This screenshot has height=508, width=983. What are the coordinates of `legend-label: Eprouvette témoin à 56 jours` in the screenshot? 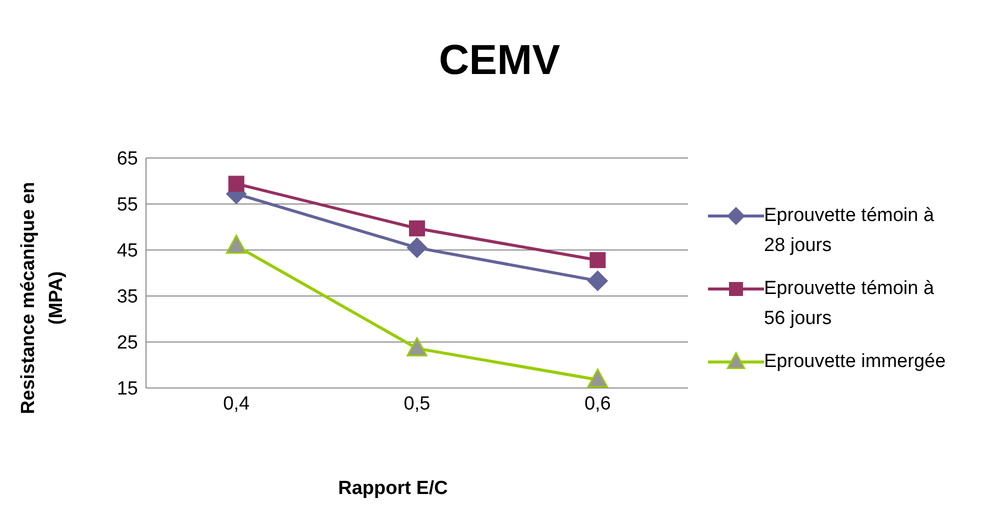 It's located at (850, 303).